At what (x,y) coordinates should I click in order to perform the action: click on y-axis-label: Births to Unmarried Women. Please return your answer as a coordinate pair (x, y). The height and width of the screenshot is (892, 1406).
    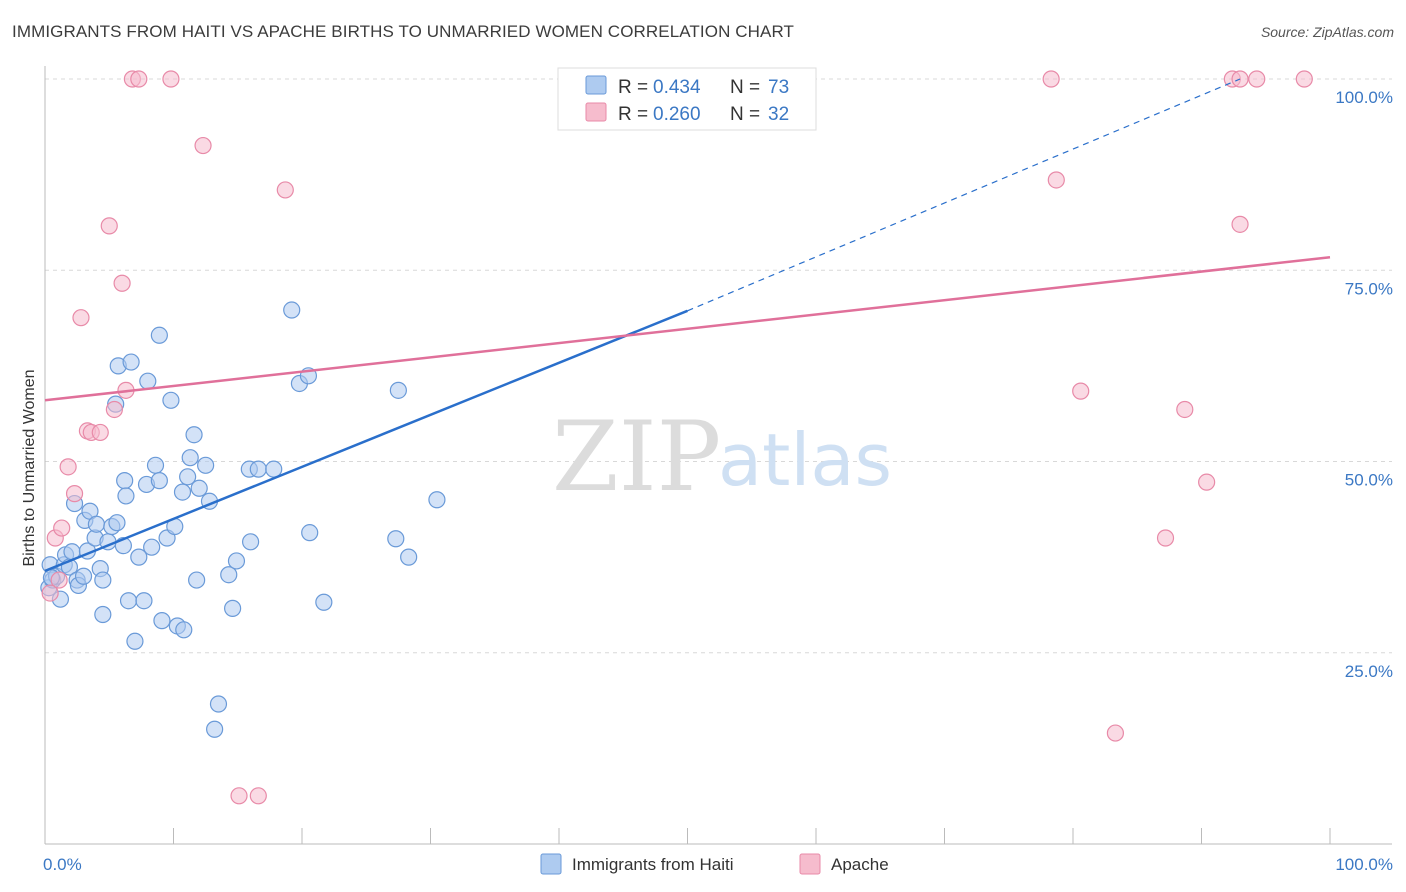
    Looking at the image, I should click on (29, 467).